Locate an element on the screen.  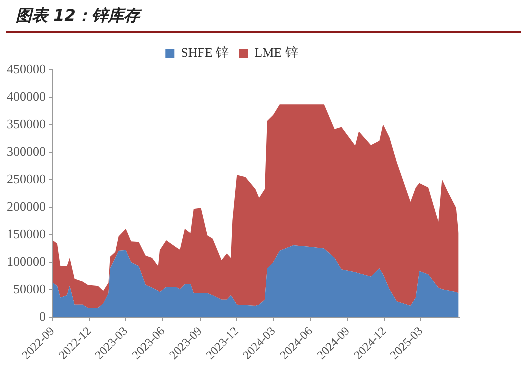
y-tick-label: 250000 is located at coordinates (26, 178).